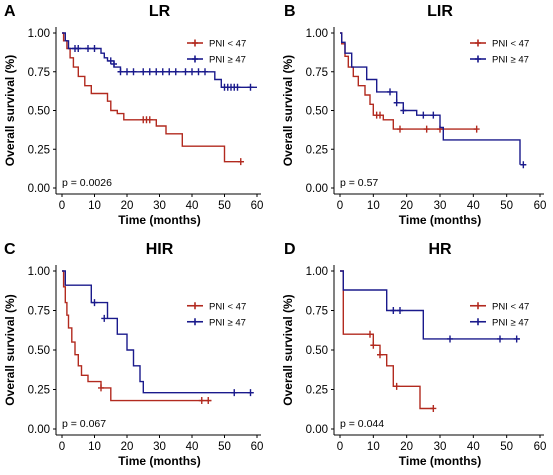  I want to click on panel-title: HIR, so click(160, 249).